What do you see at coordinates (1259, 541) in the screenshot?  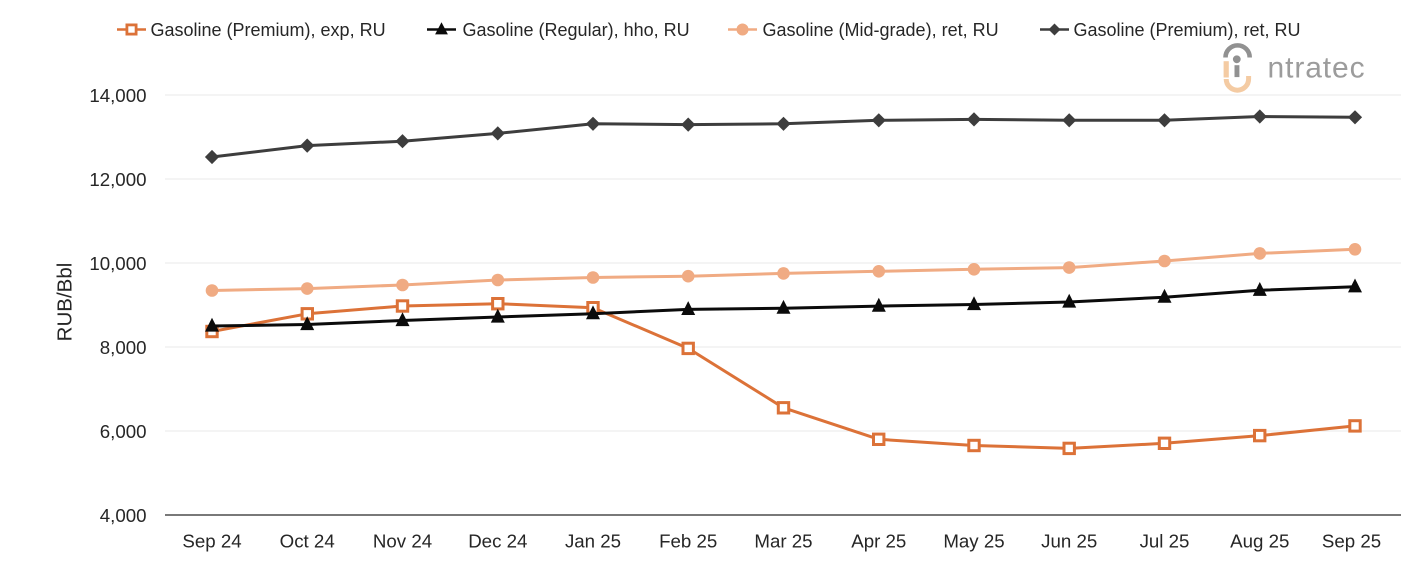 I see `svg-text: Aug 25` at bounding box center [1259, 541].